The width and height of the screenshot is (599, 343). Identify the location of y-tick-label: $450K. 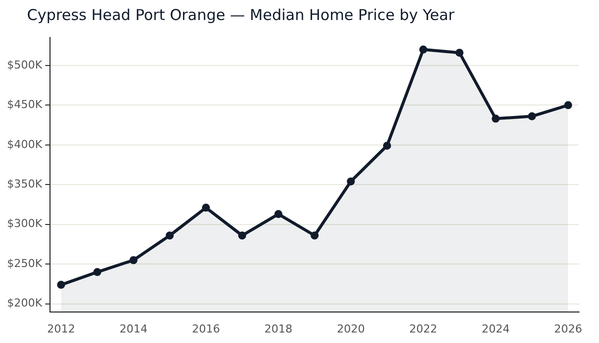
(24, 105).